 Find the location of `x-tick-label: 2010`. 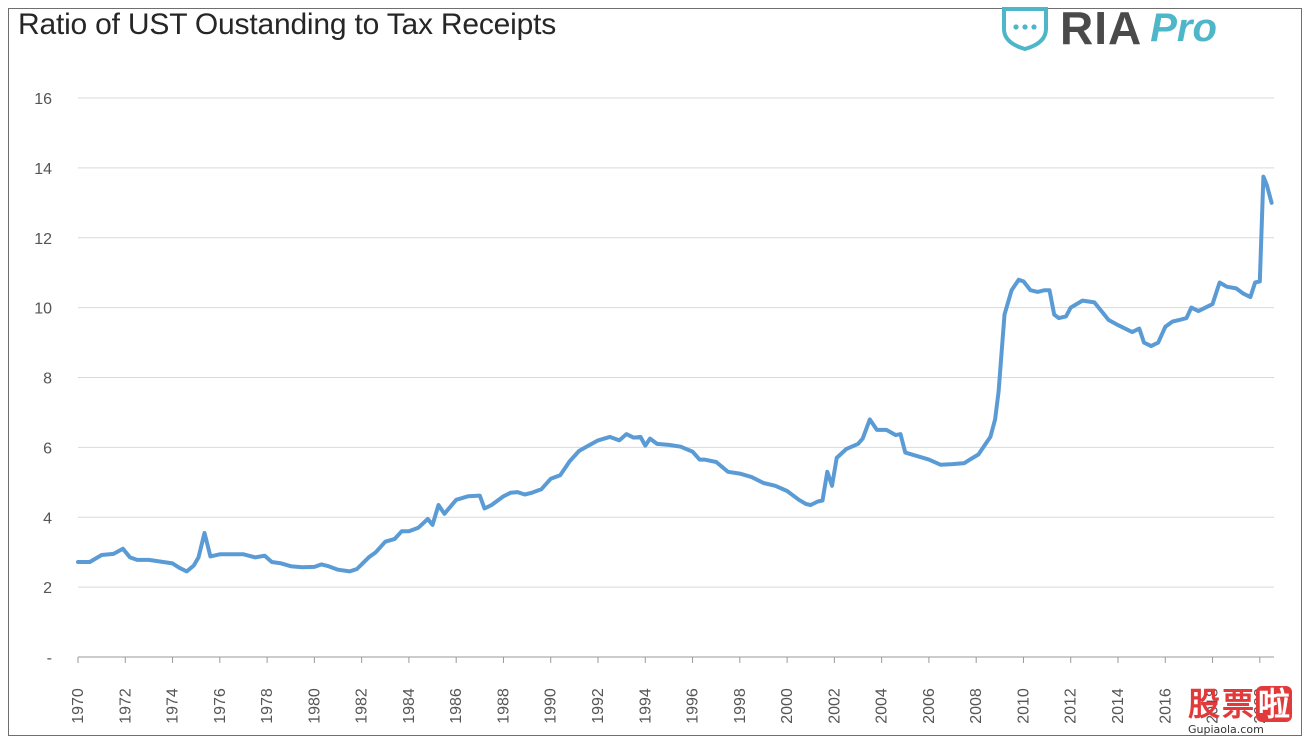

x-tick-label: 2010 is located at coordinates (1023, 706).